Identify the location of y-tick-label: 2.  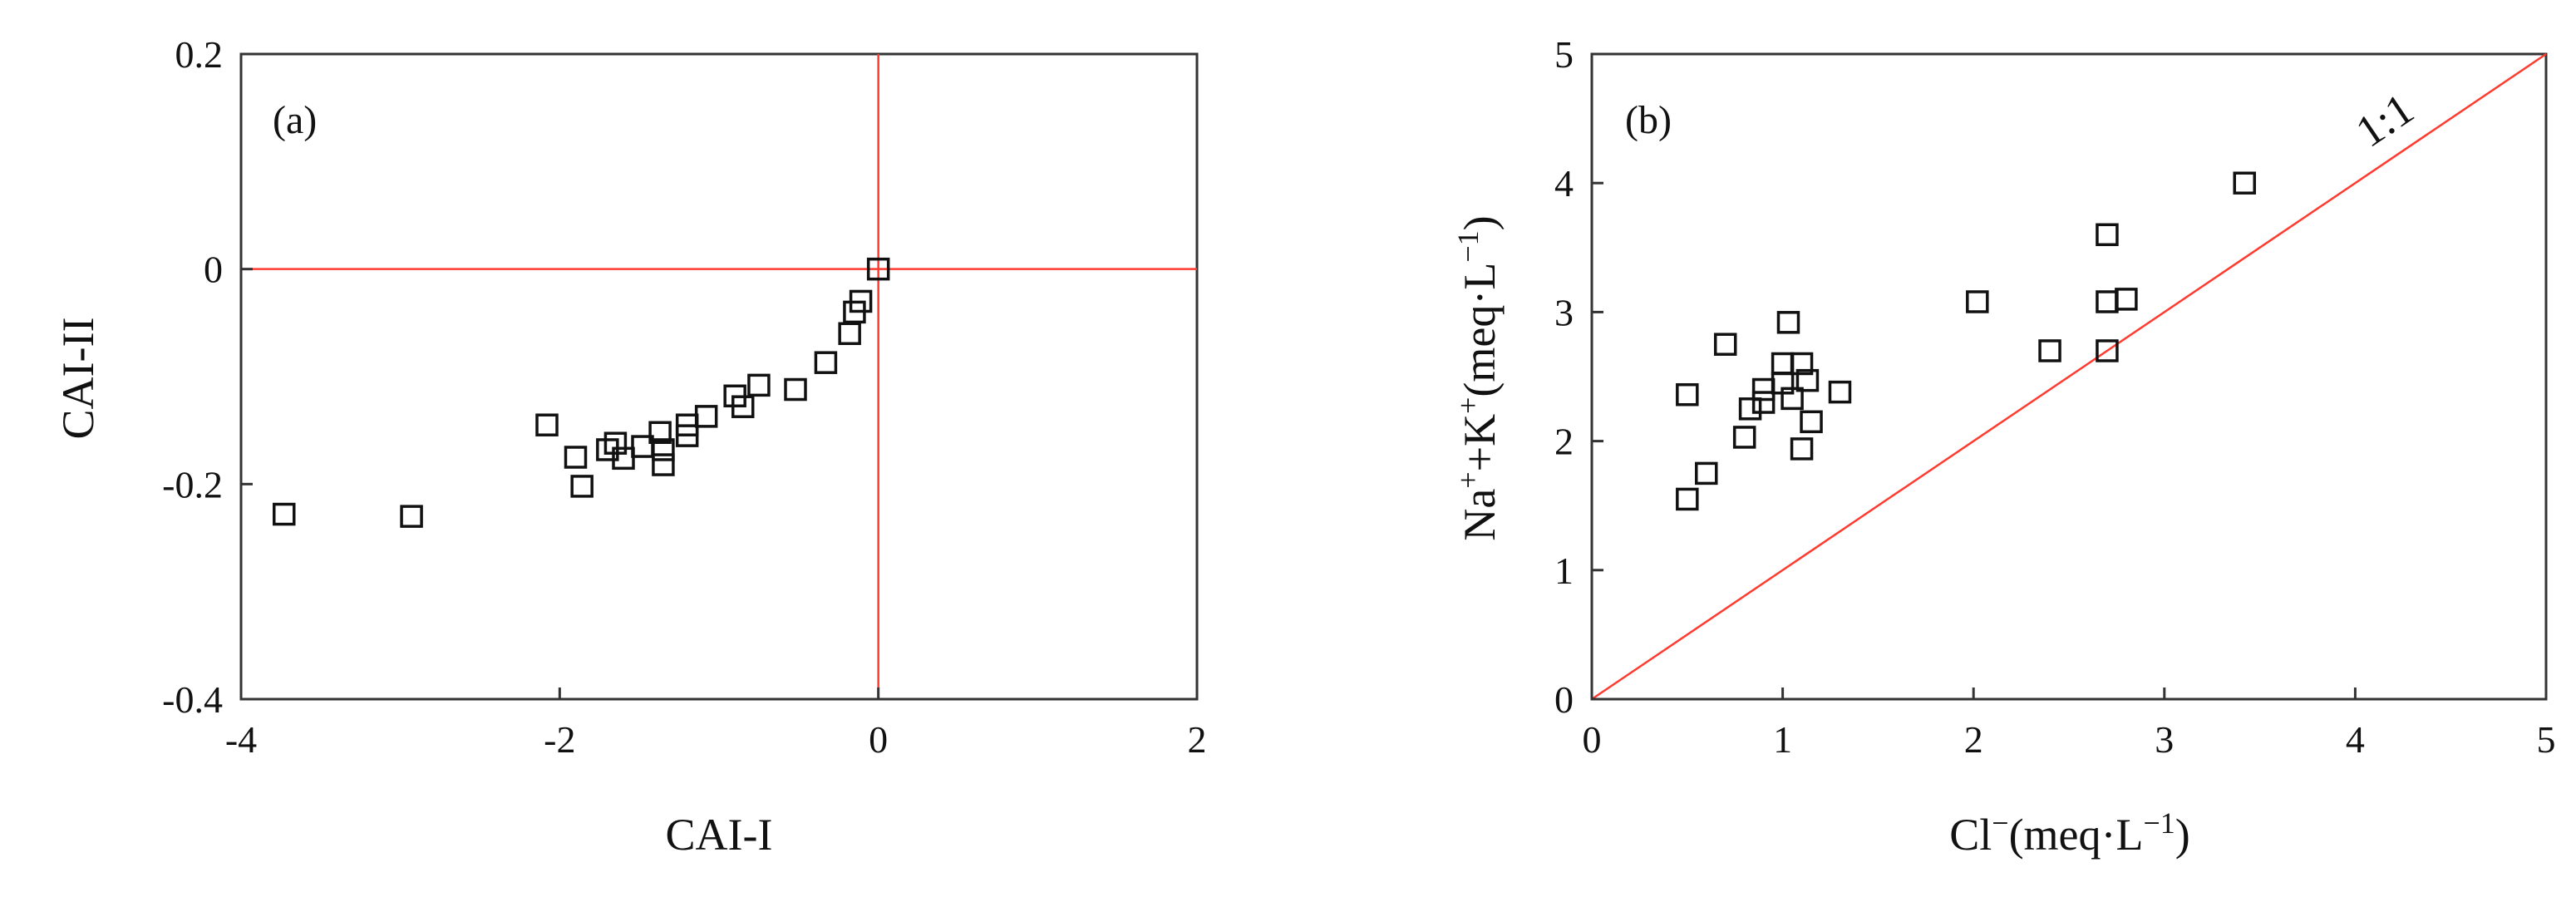
(1564, 442).